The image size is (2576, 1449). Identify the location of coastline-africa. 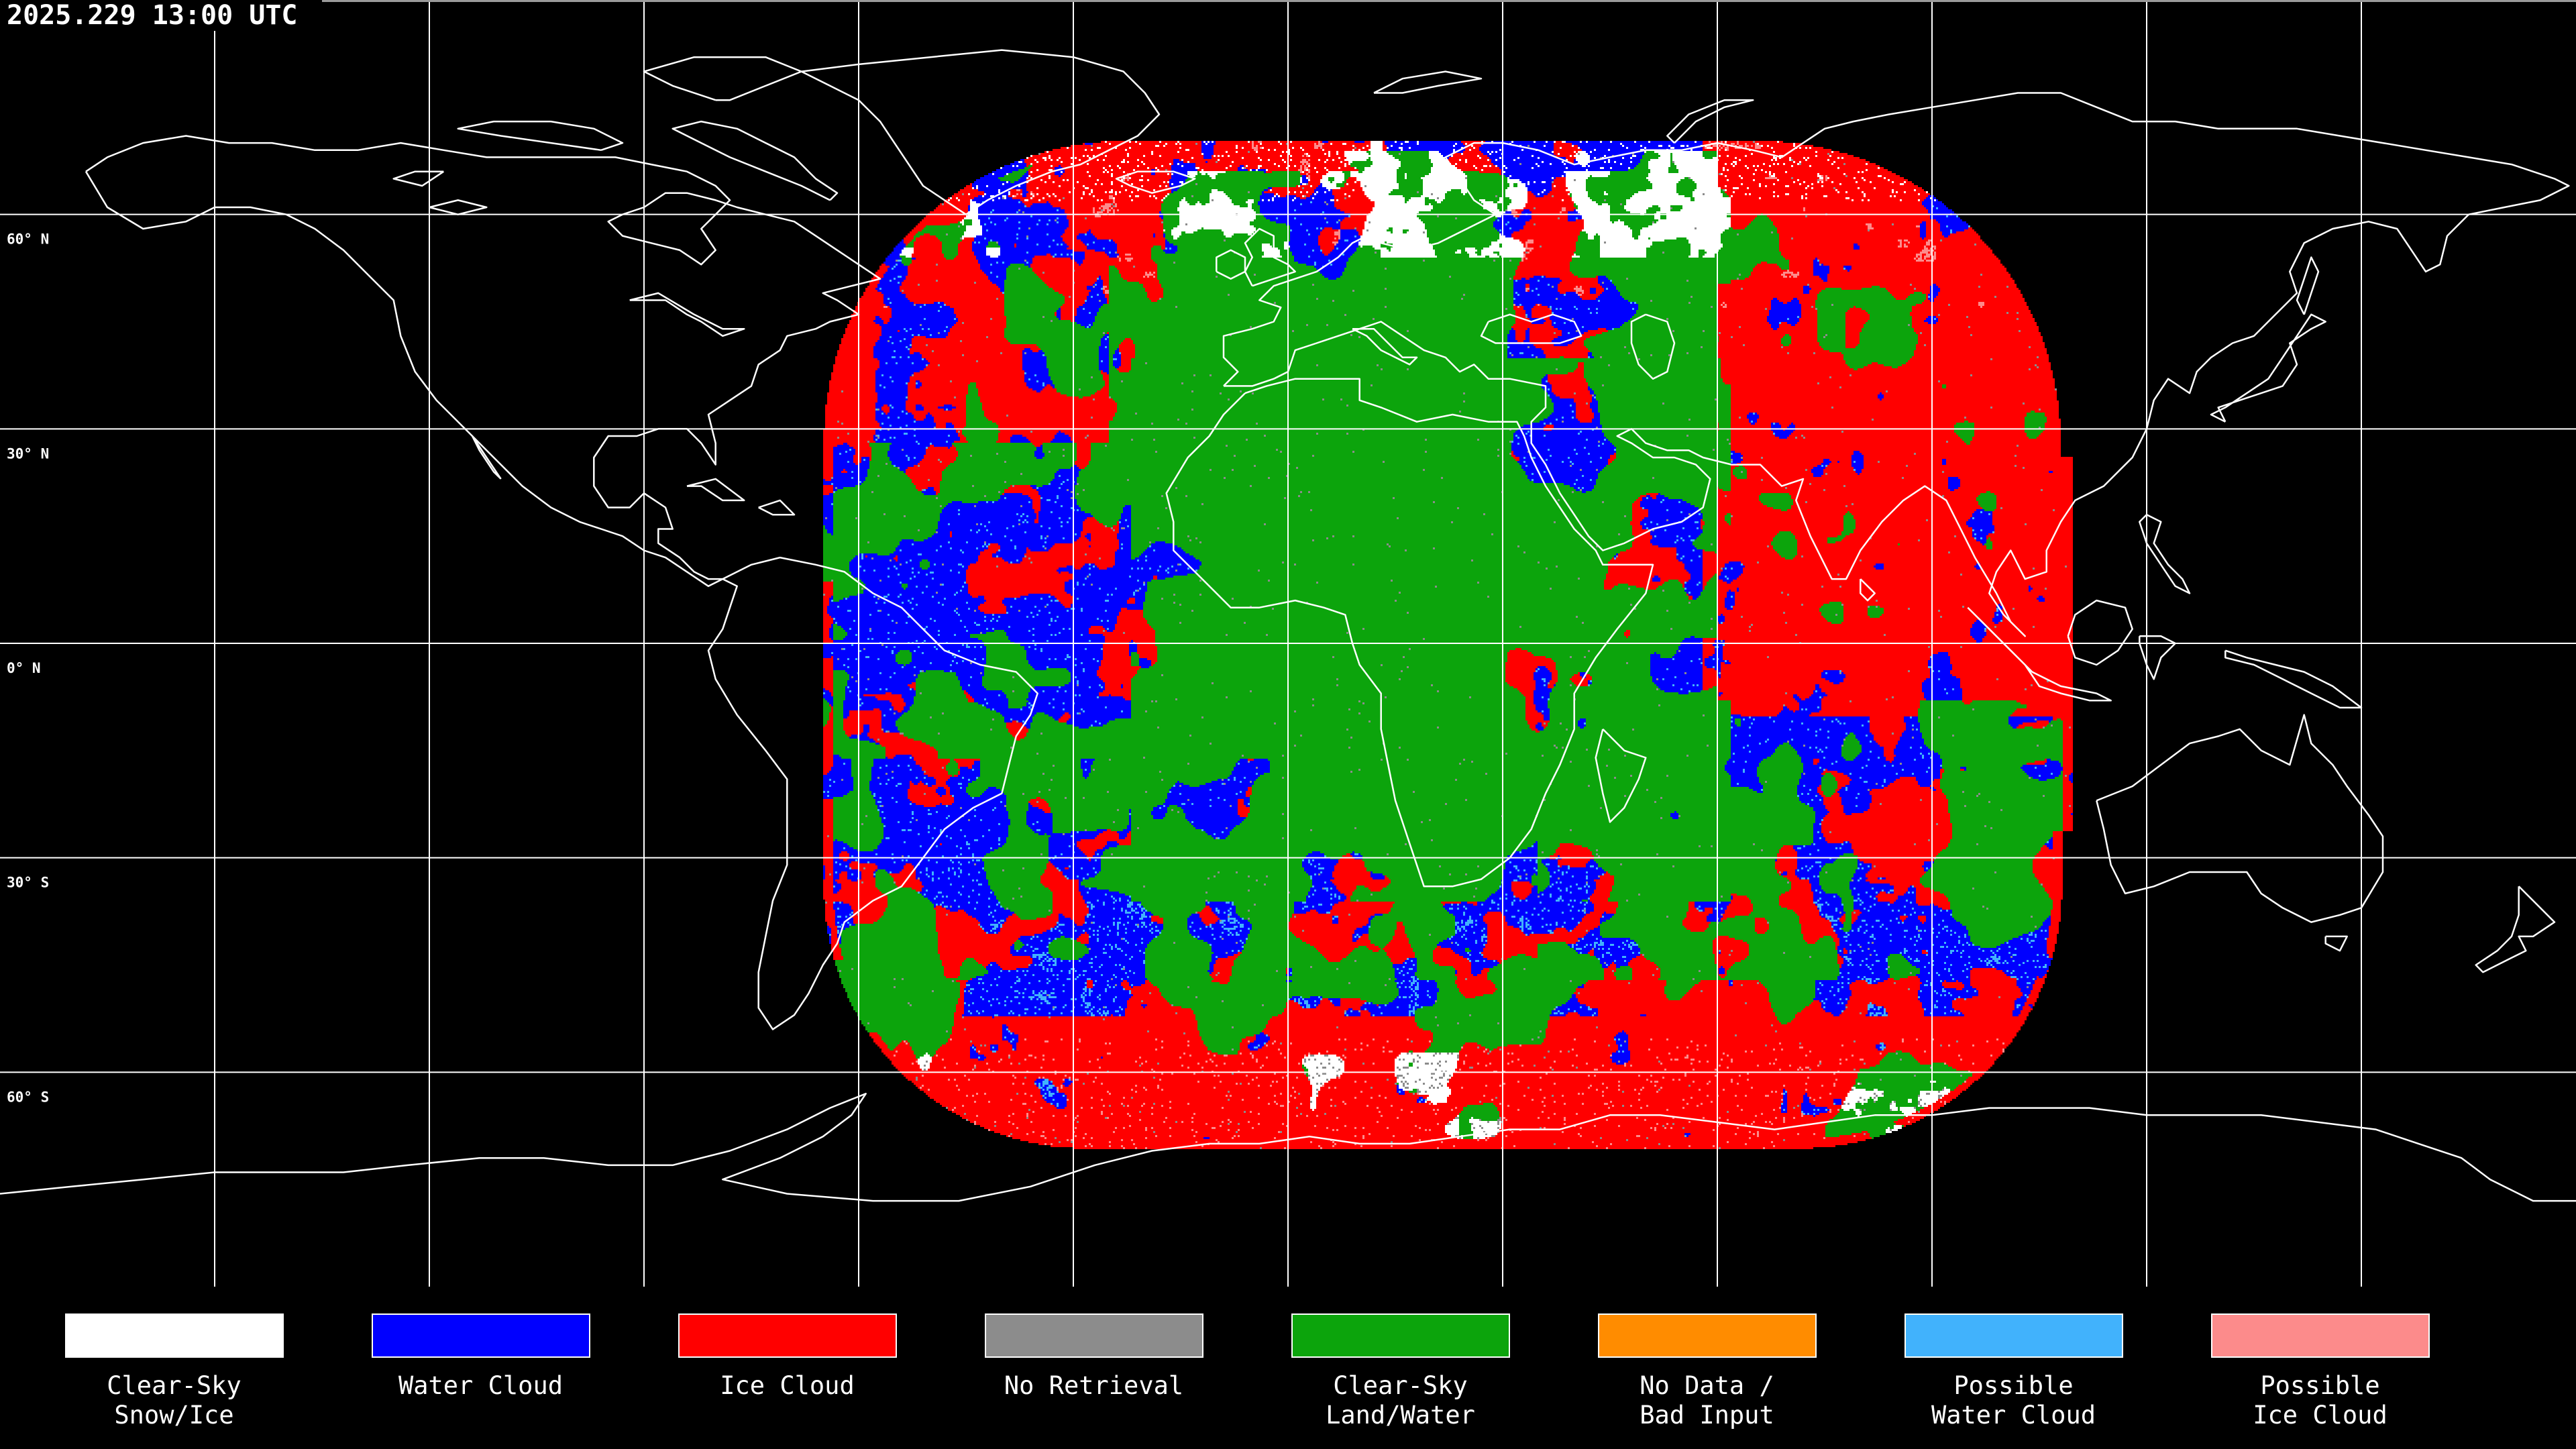
(1409, 633).